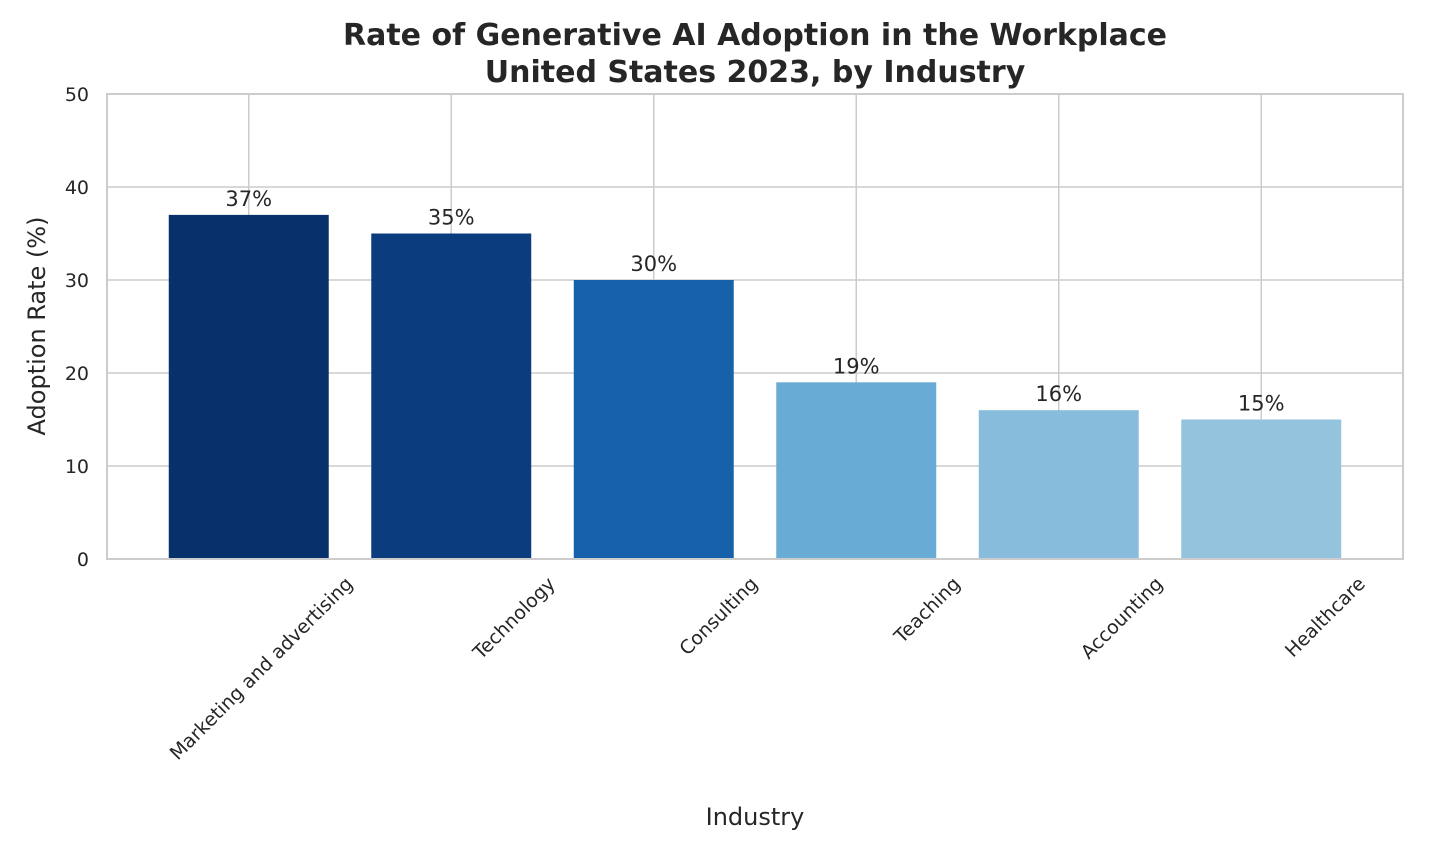 The image size is (1429, 861). What do you see at coordinates (37, 326) in the screenshot?
I see `y-axis-label: Adoption Rate (%)` at bounding box center [37, 326].